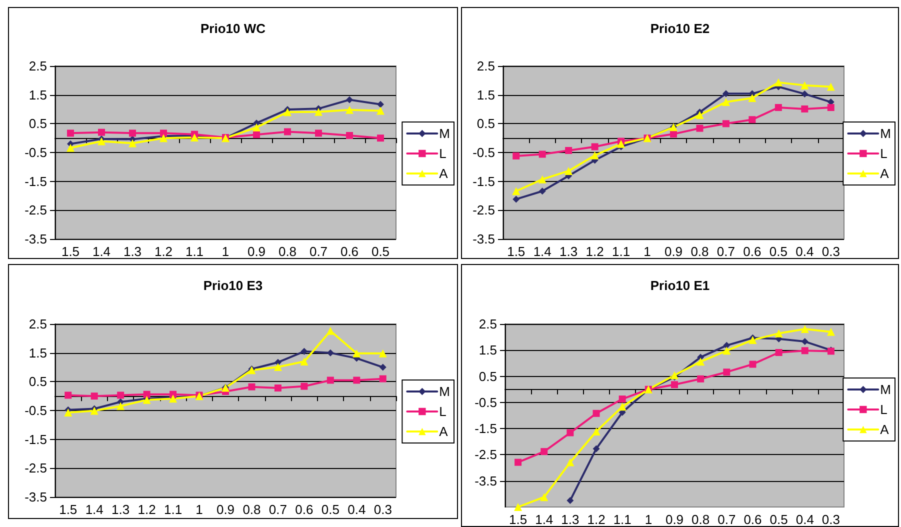 This screenshot has width=901, height=527. I want to click on chart-title: Prio10 WC, so click(233, 28).